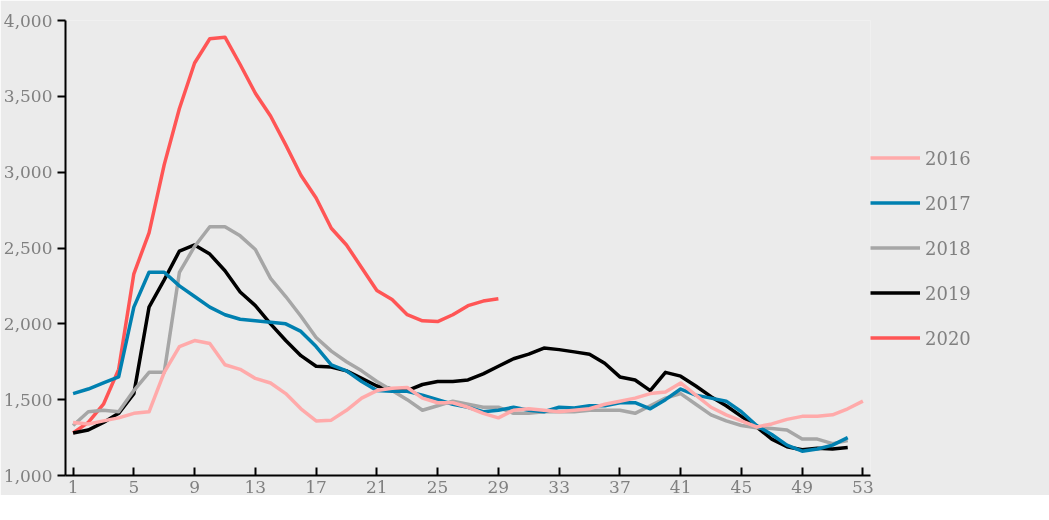 Image resolution: width=1049 pixels, height=520 pixels. What do you see at coordinates (28, 248) in the screenshot?
I see `y-tick-label: 2,500` at bounding box center [28, 248].